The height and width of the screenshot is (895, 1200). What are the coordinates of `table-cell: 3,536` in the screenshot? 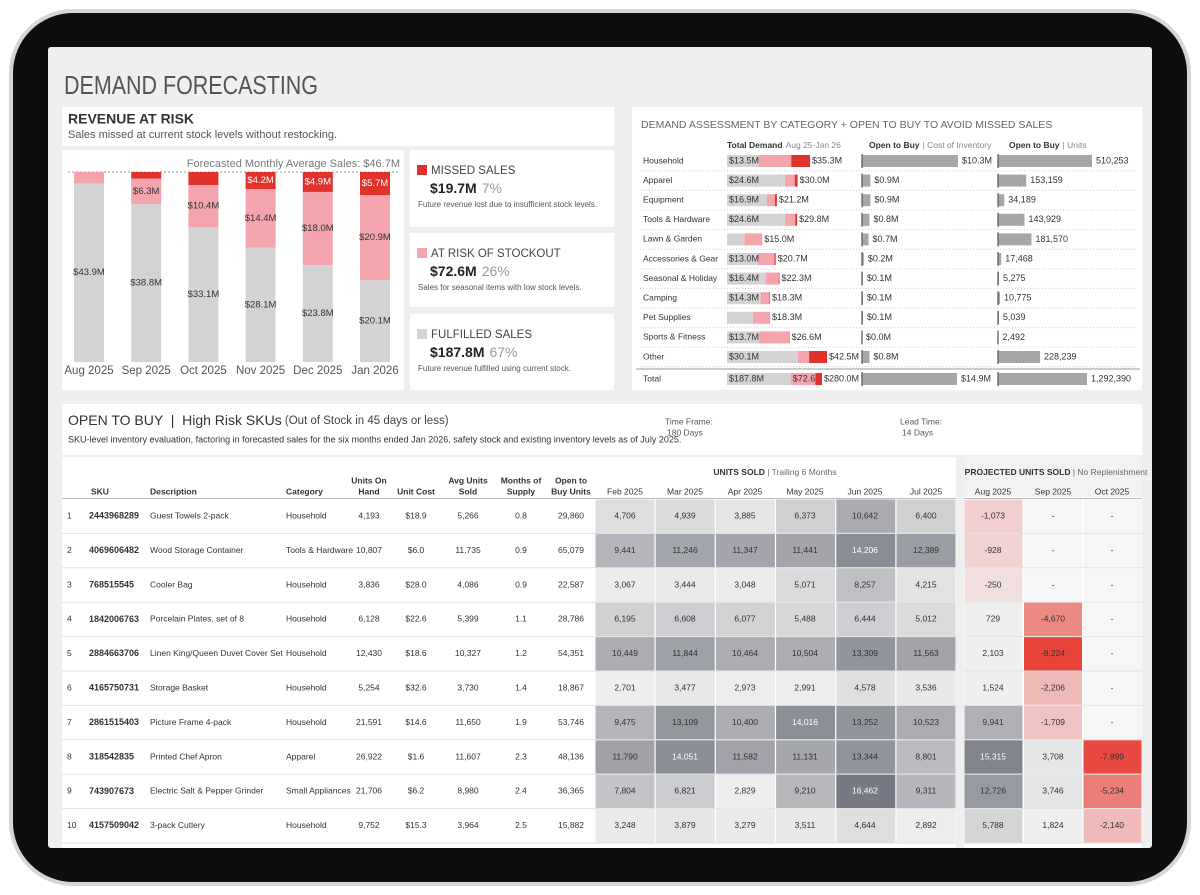 It's located at (926, 687).